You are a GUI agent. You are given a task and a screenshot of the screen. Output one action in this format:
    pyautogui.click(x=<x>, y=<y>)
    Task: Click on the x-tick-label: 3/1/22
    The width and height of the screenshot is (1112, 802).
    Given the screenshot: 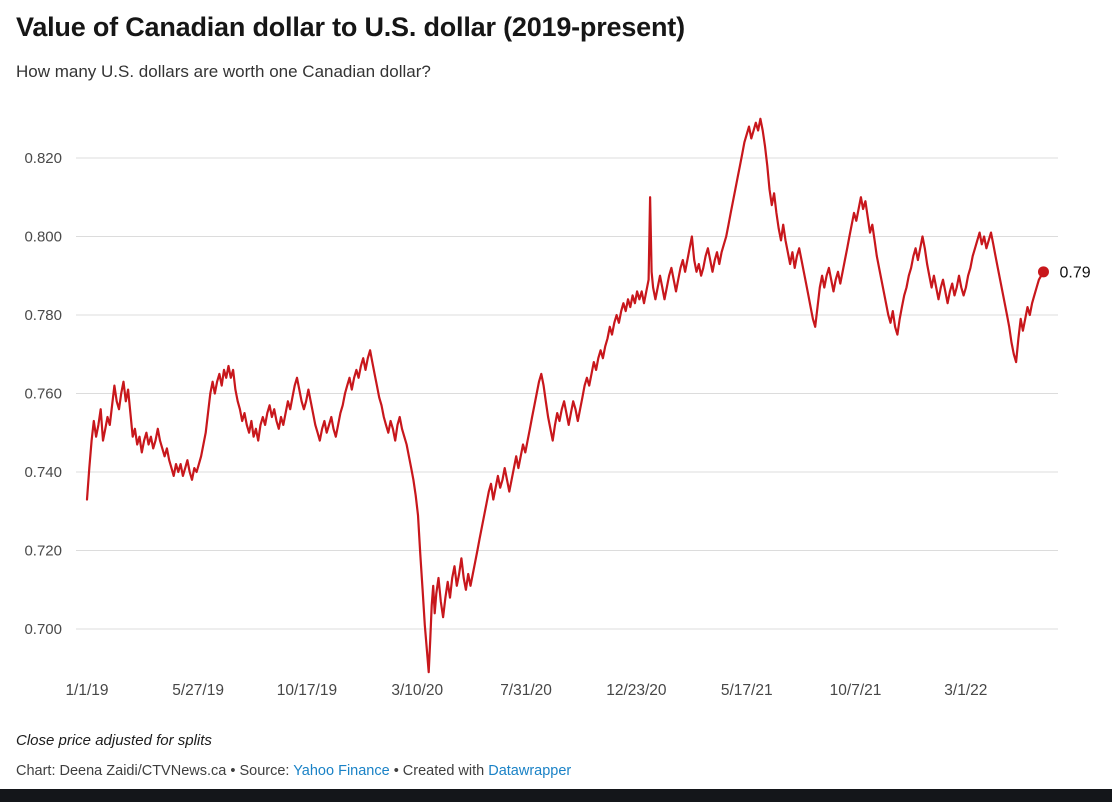 What is the action you would take?
    pyautogui.click(x=965, y=690)
    